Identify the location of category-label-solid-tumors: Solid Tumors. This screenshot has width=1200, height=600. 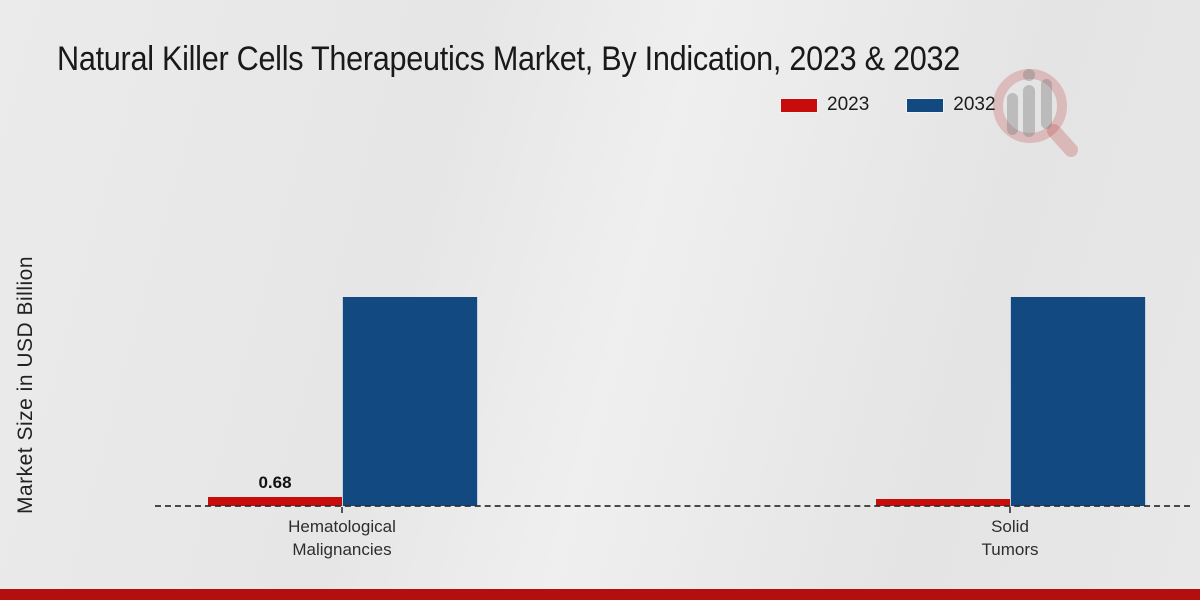
(1010, 538).